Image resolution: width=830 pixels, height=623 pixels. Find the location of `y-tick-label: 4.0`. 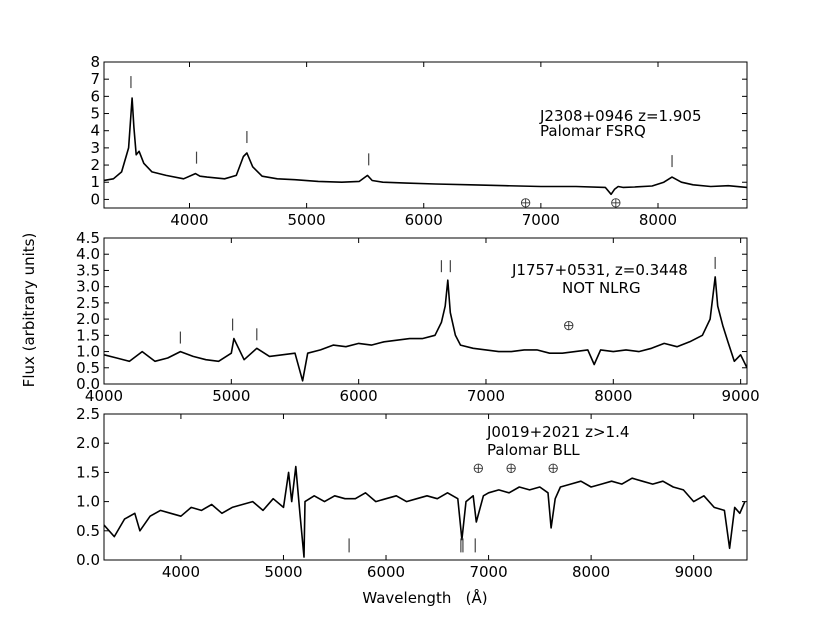

y-tick-label: 4.0 is located at coordinates (88, 254).